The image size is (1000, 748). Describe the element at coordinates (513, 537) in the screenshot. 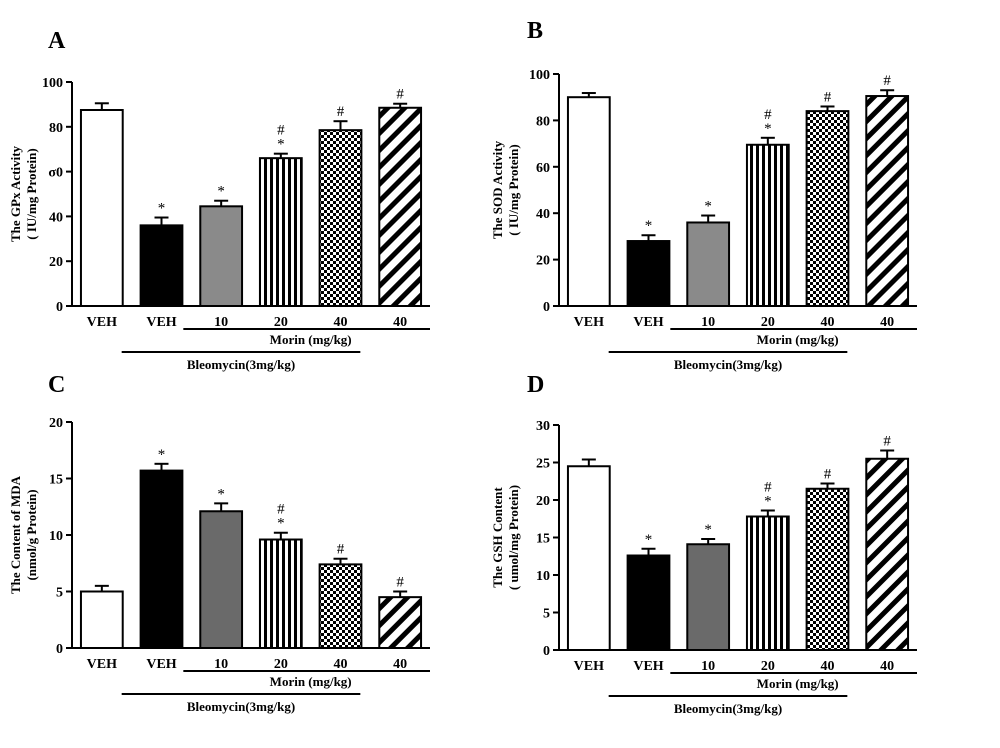

I see `y-axis-label-unit: ( umol/mg Protein)` at that location.